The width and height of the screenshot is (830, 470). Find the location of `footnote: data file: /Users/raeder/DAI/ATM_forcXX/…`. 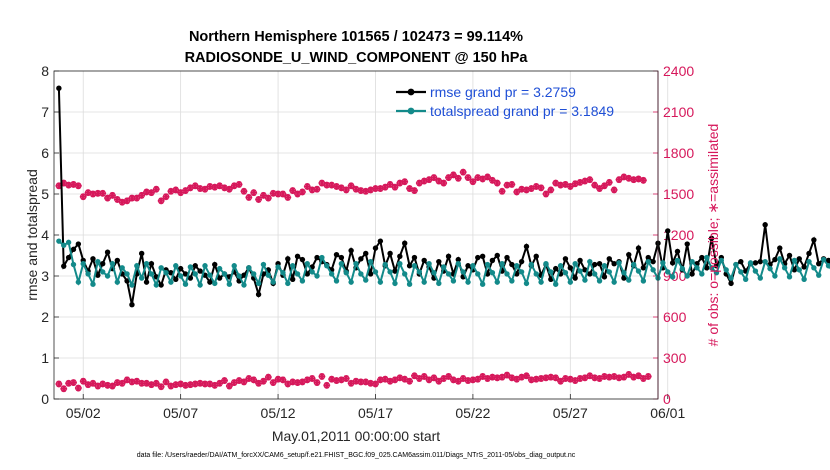

footnote: data file: /Users/raeder/DAI/ATM_forcXX/… is located at coordinates (356, 455).